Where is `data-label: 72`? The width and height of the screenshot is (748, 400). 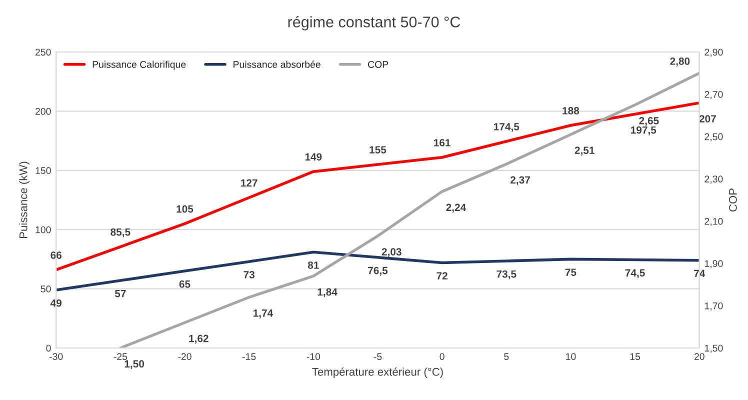
data-label: 72 is located at coordinates (442, 276).